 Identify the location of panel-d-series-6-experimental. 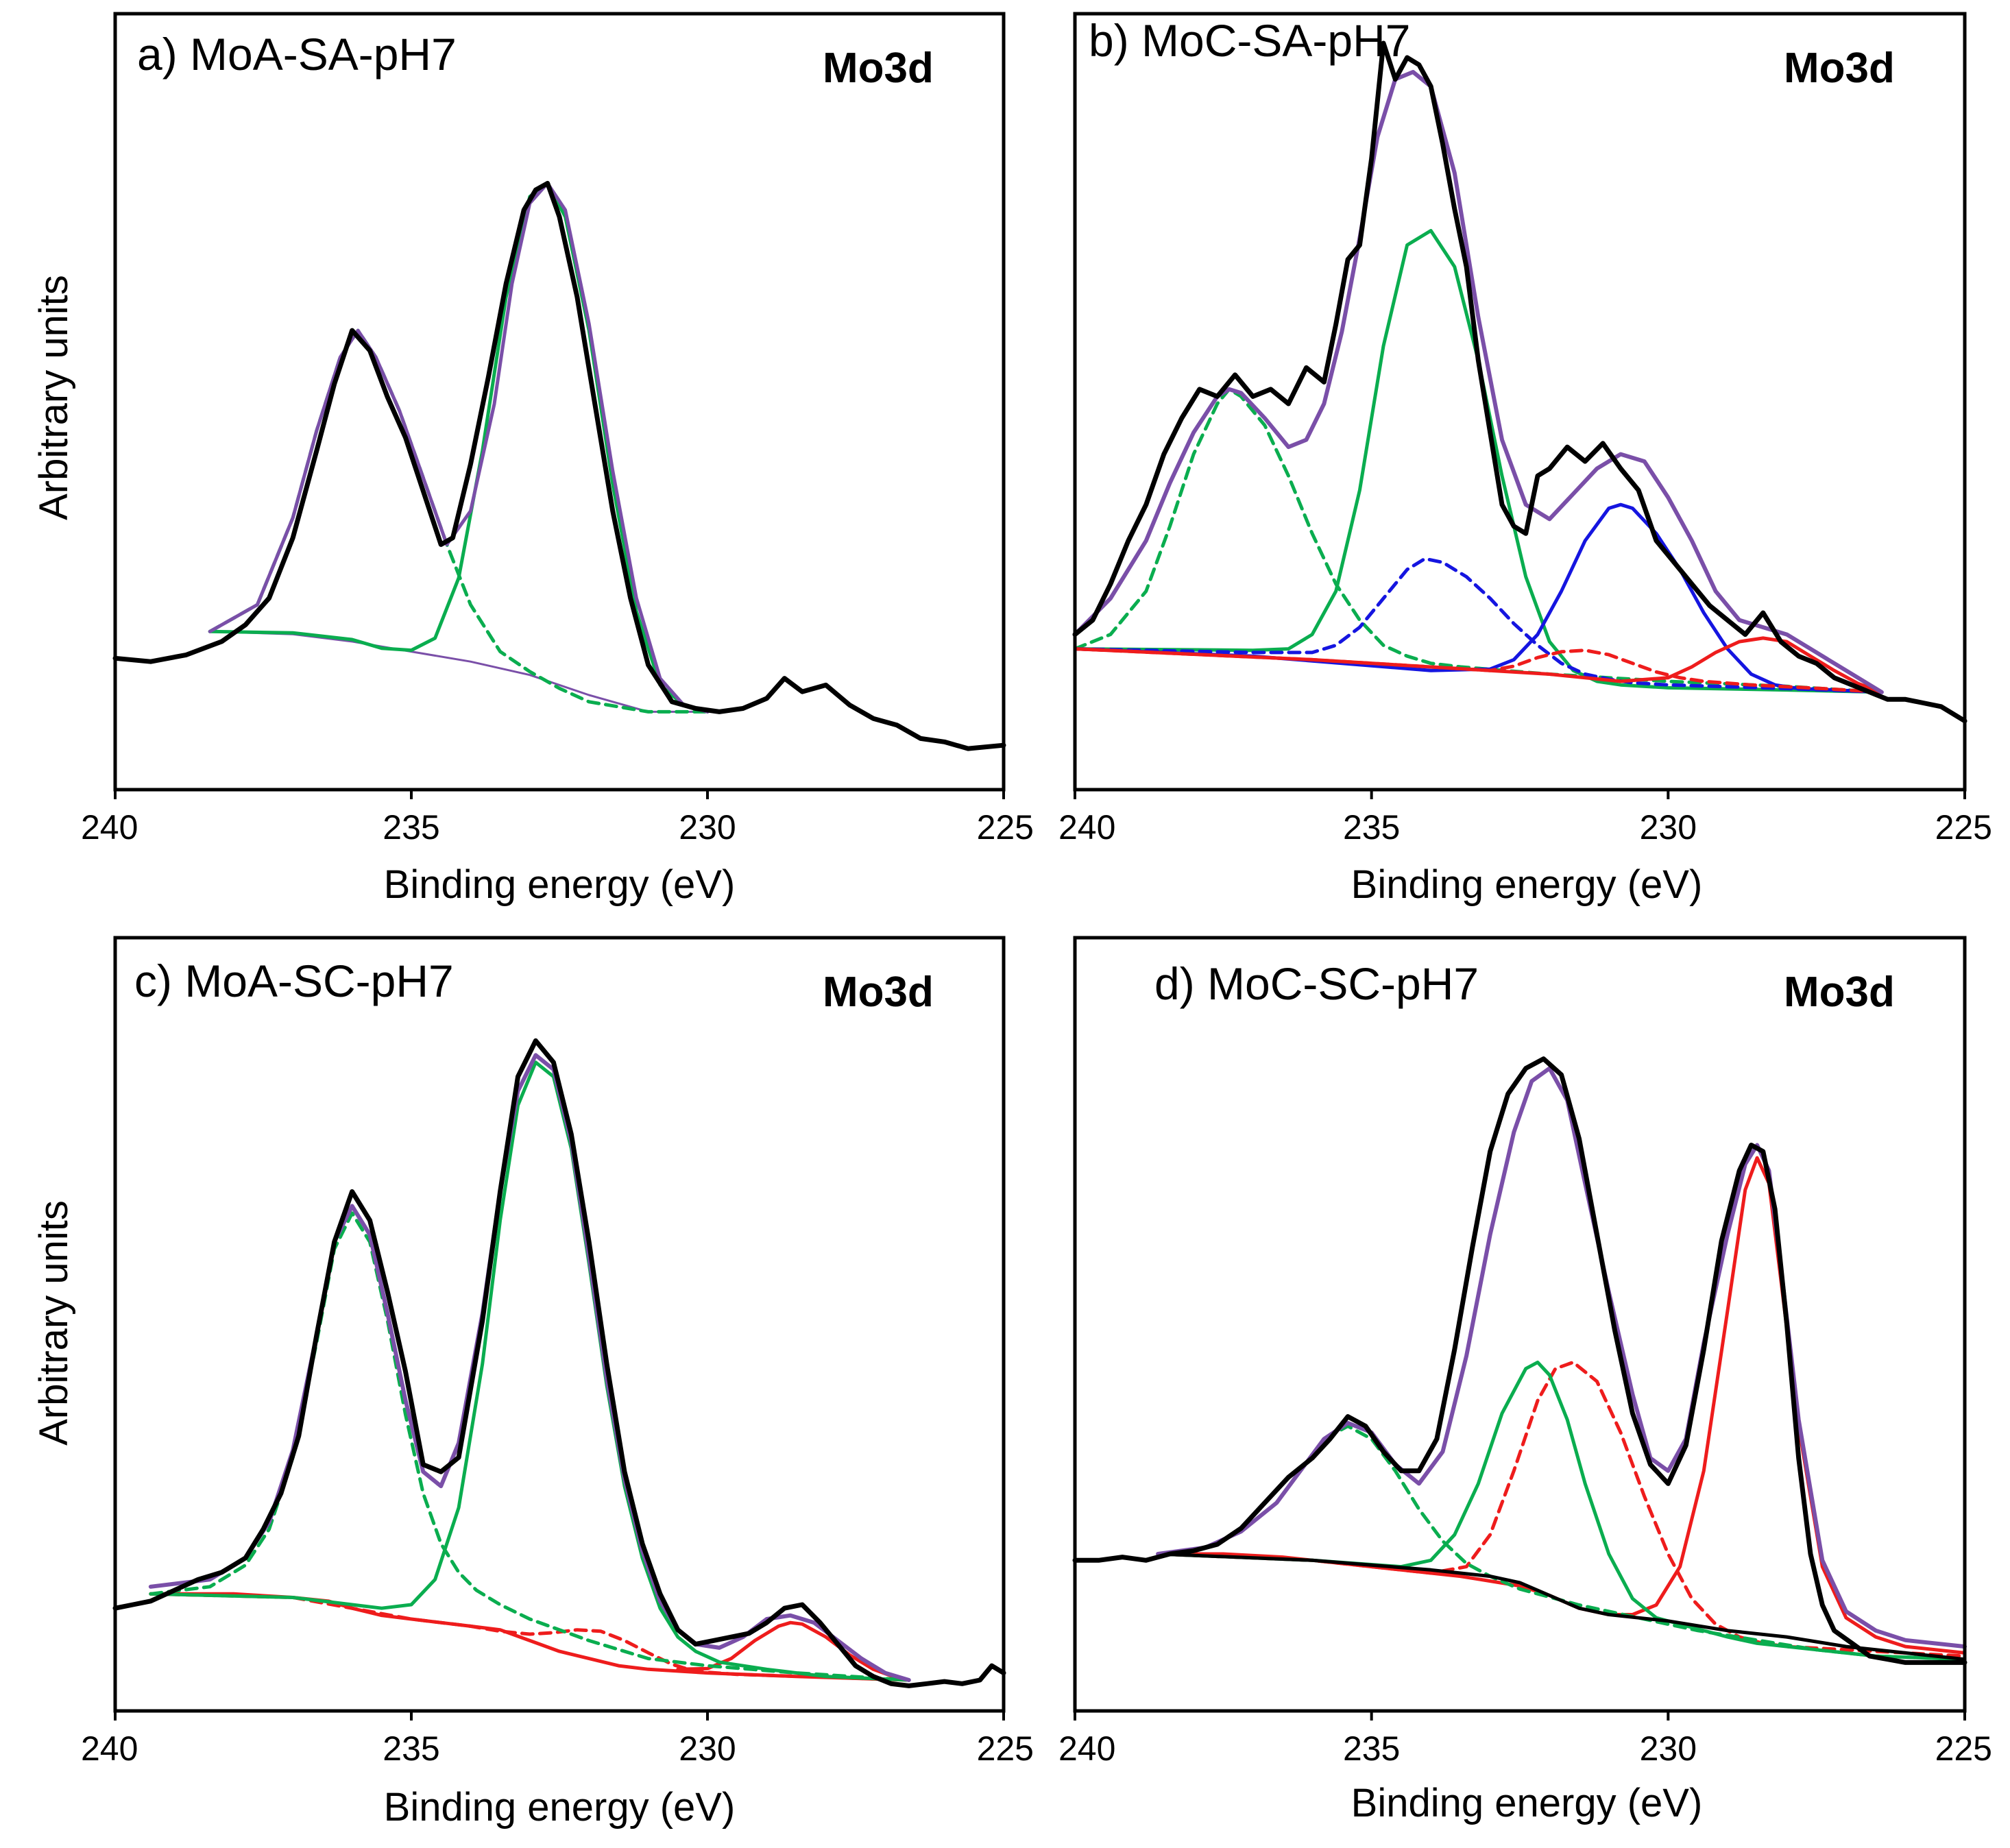
(1519, 1361).